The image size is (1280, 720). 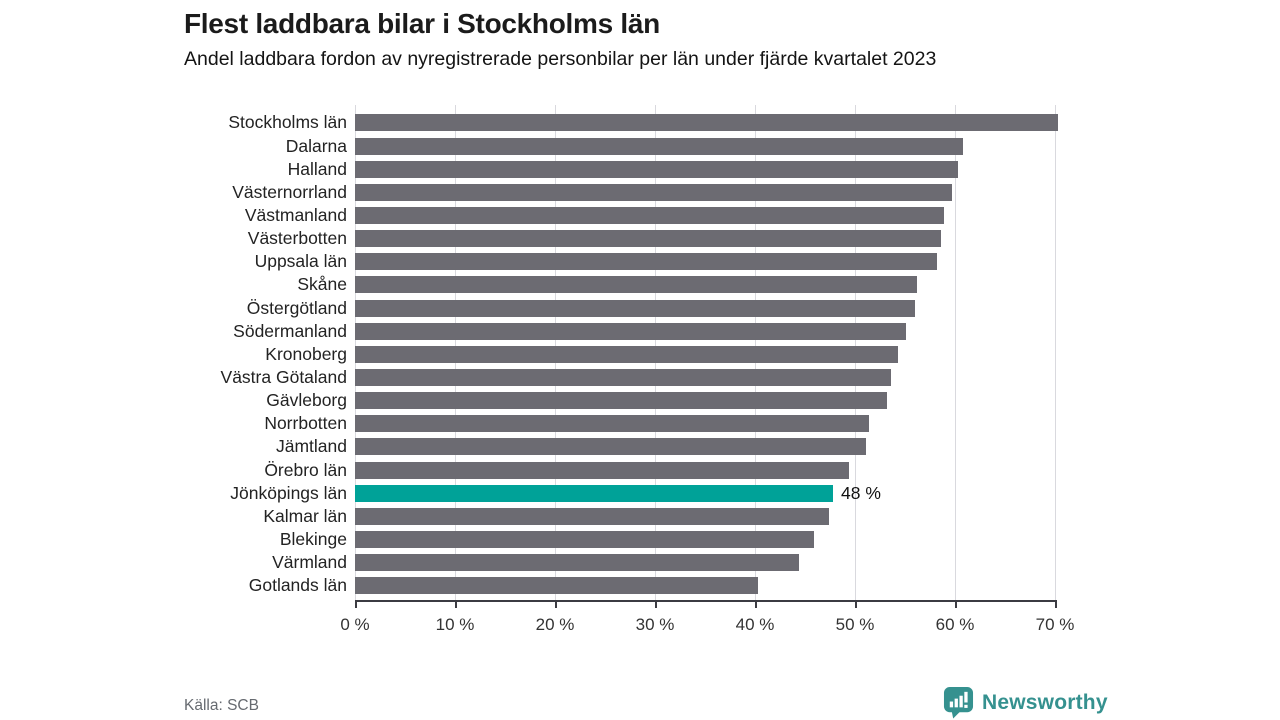 I want to click on newsworthy-bubble-chart-icon, so click(x=958, y=702).